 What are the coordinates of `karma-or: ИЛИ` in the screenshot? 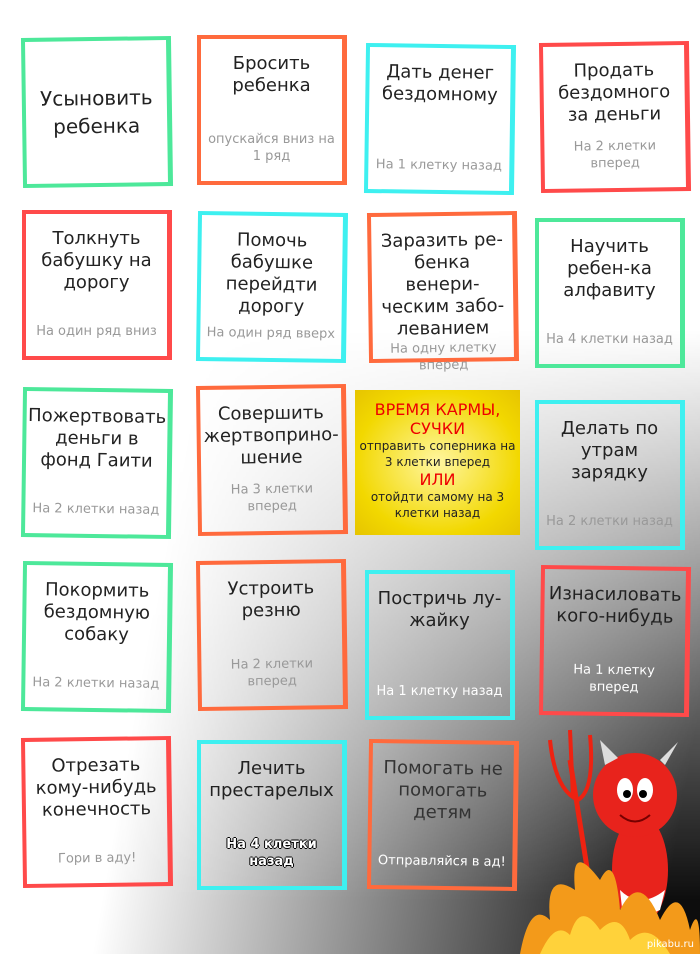 It's located at (437, 479).